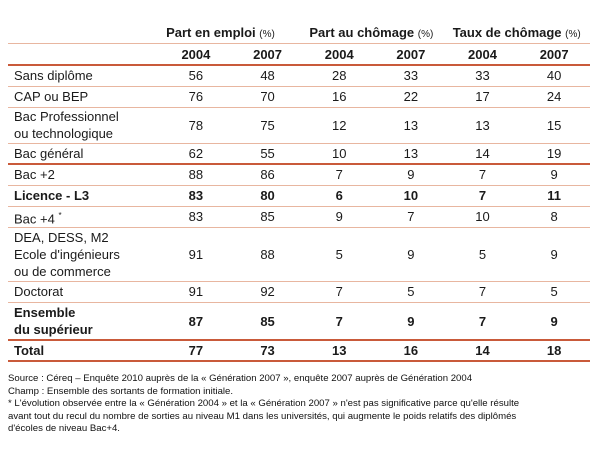 The image size is (600, 453). Describe the element at coordinates (299, 351) in the screenshot. I see `table-row: Total 77 73 13 16 14 18` at that location.